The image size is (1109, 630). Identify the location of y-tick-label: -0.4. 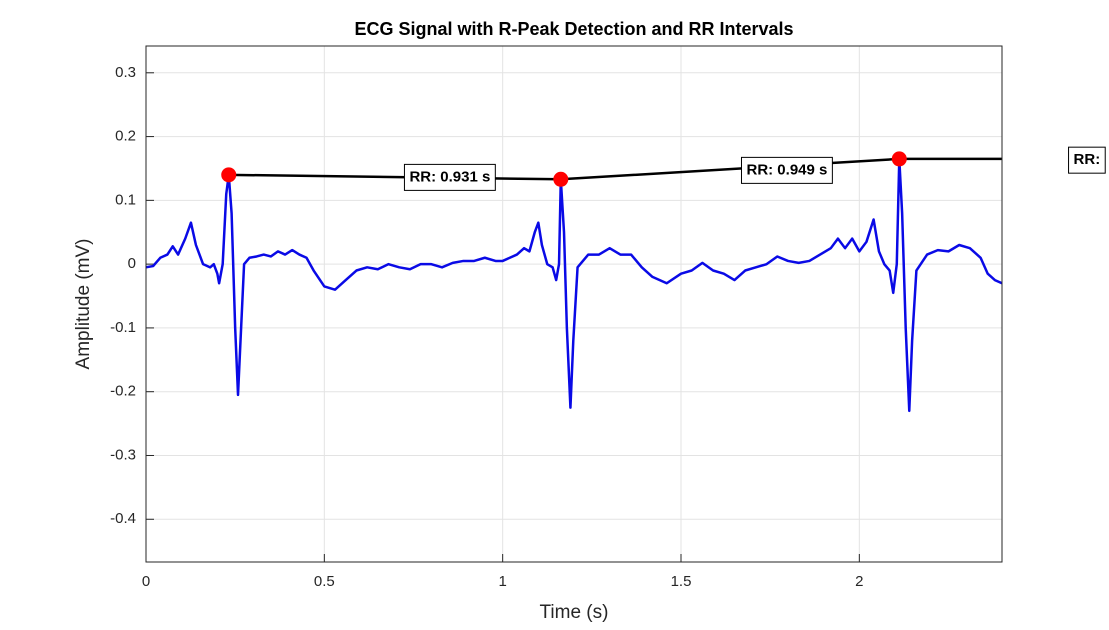
(123, 518).